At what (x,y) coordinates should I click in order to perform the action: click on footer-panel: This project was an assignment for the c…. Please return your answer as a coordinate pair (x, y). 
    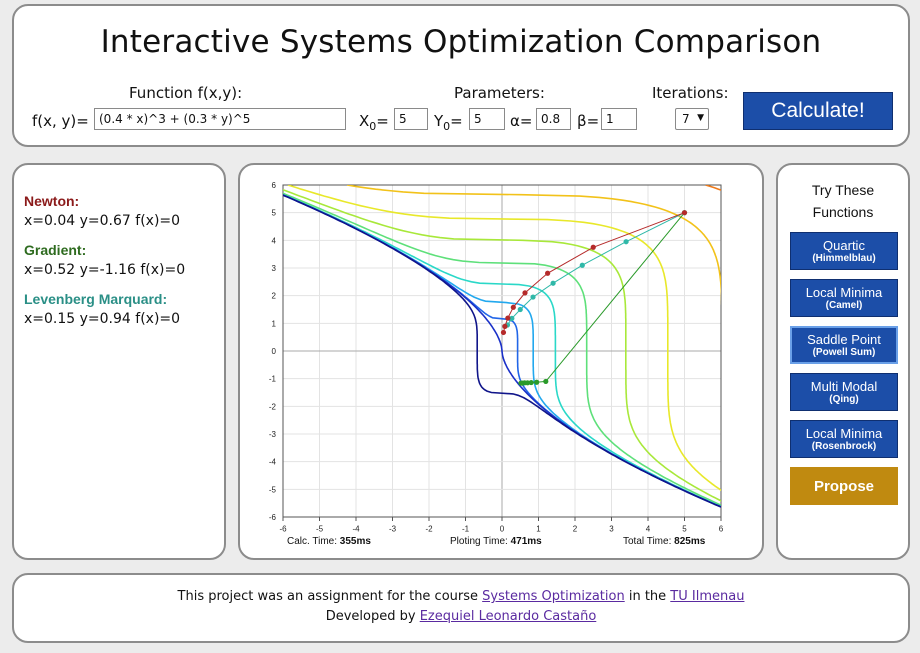
    Looking at the image, I should click on (461, 608).